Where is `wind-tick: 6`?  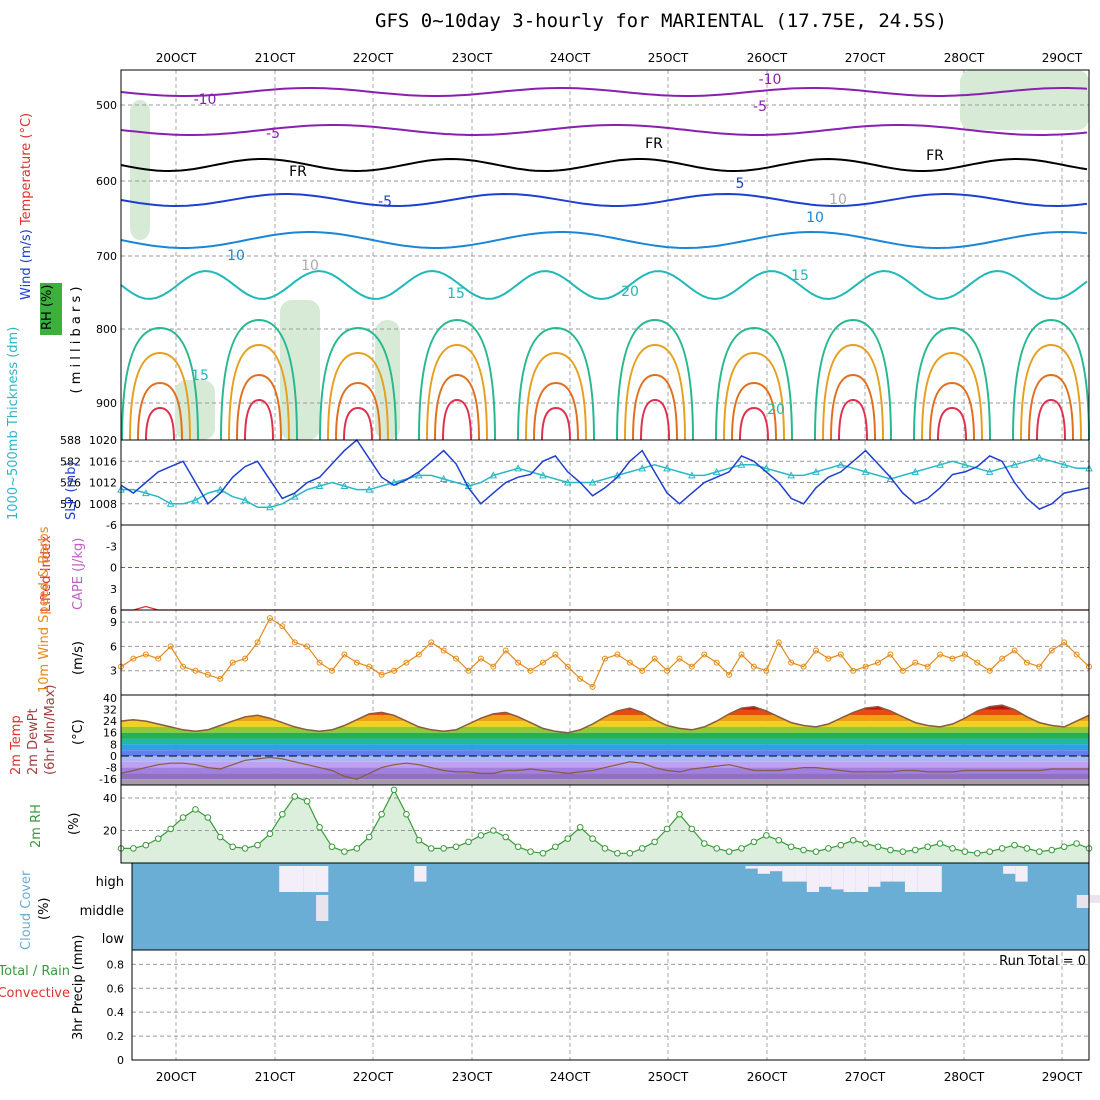
wind-tick: 6 is located at coordinates (113, 646).